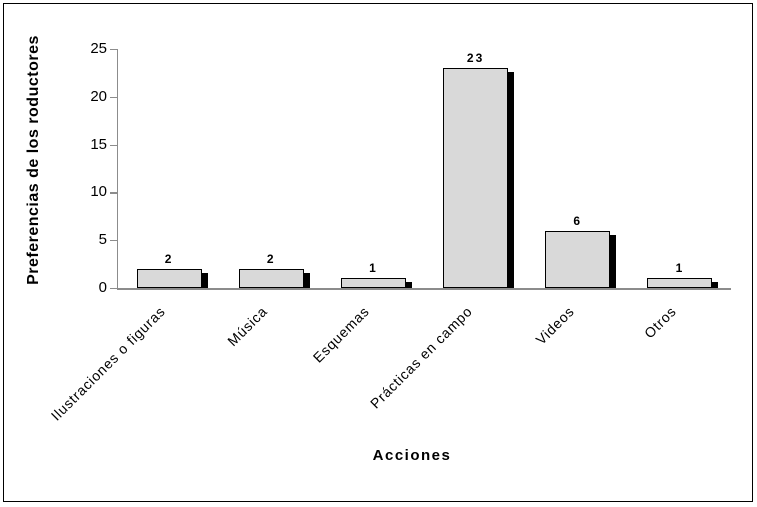 Image resolution: width=757 pixels, height=507 pixels. Describe the element at coordinates (578, 220) in the screenshot. I see `bar-value-label: 6` at that location.